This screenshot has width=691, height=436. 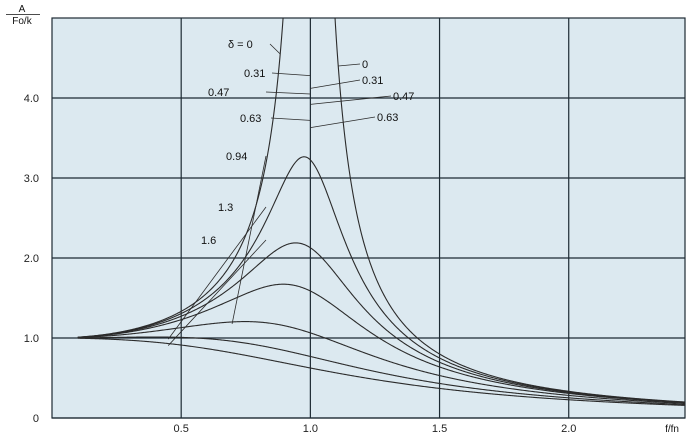 I want to click on x-axis-title: f/fn, so click(x=672, y=429).